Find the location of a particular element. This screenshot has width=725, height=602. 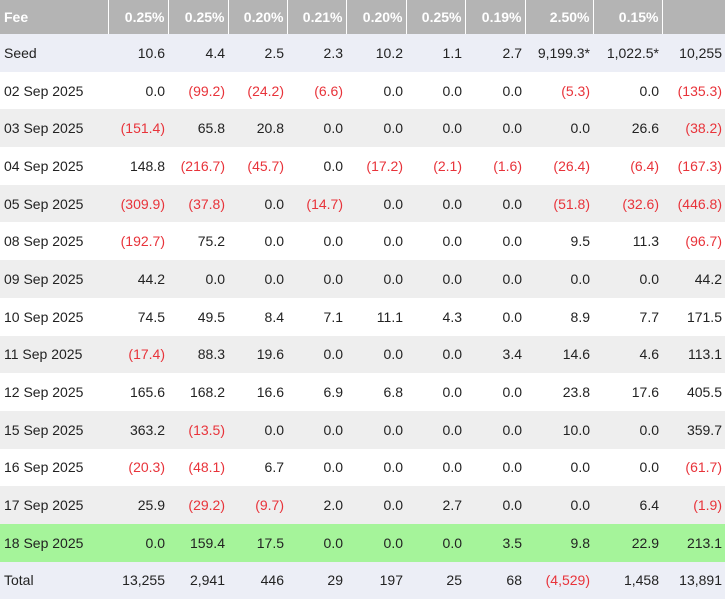

row-label: 05 Sep 2025 is located at coordinates (54, 203).